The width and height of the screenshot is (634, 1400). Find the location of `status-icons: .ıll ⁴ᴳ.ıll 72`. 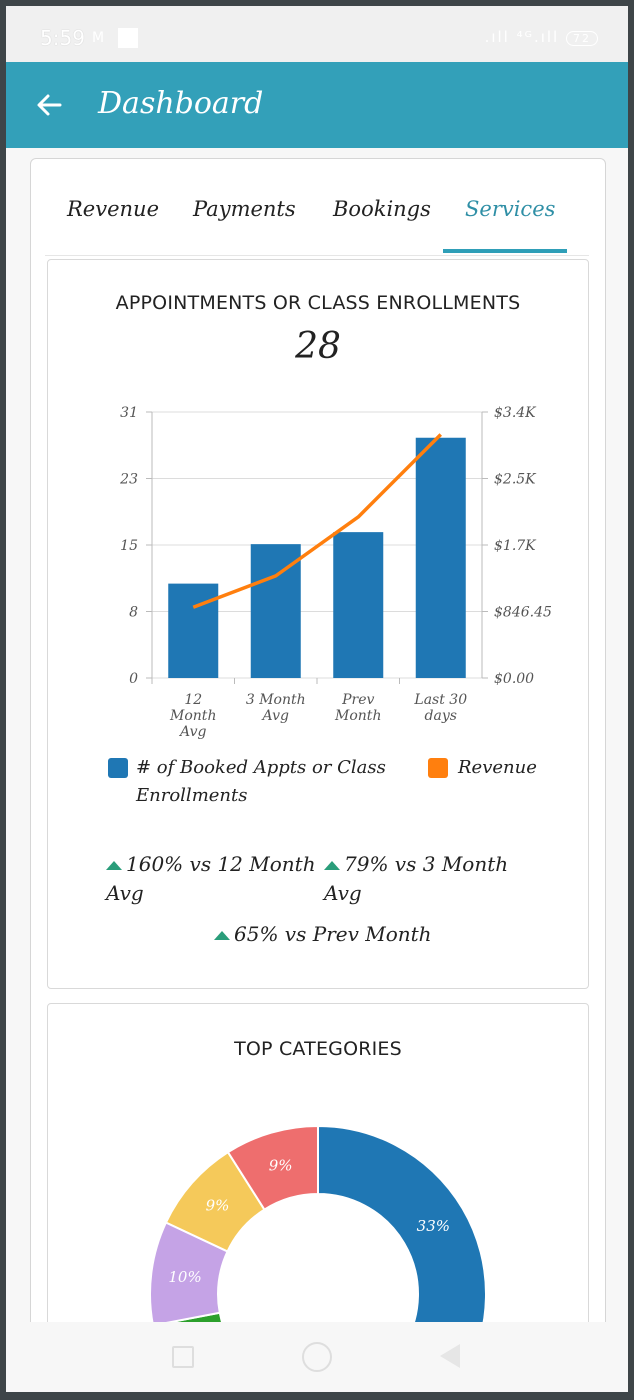

status-icons: .ıll ⁴ᴳ.ıll 72 is located at coordinates (541, 37).